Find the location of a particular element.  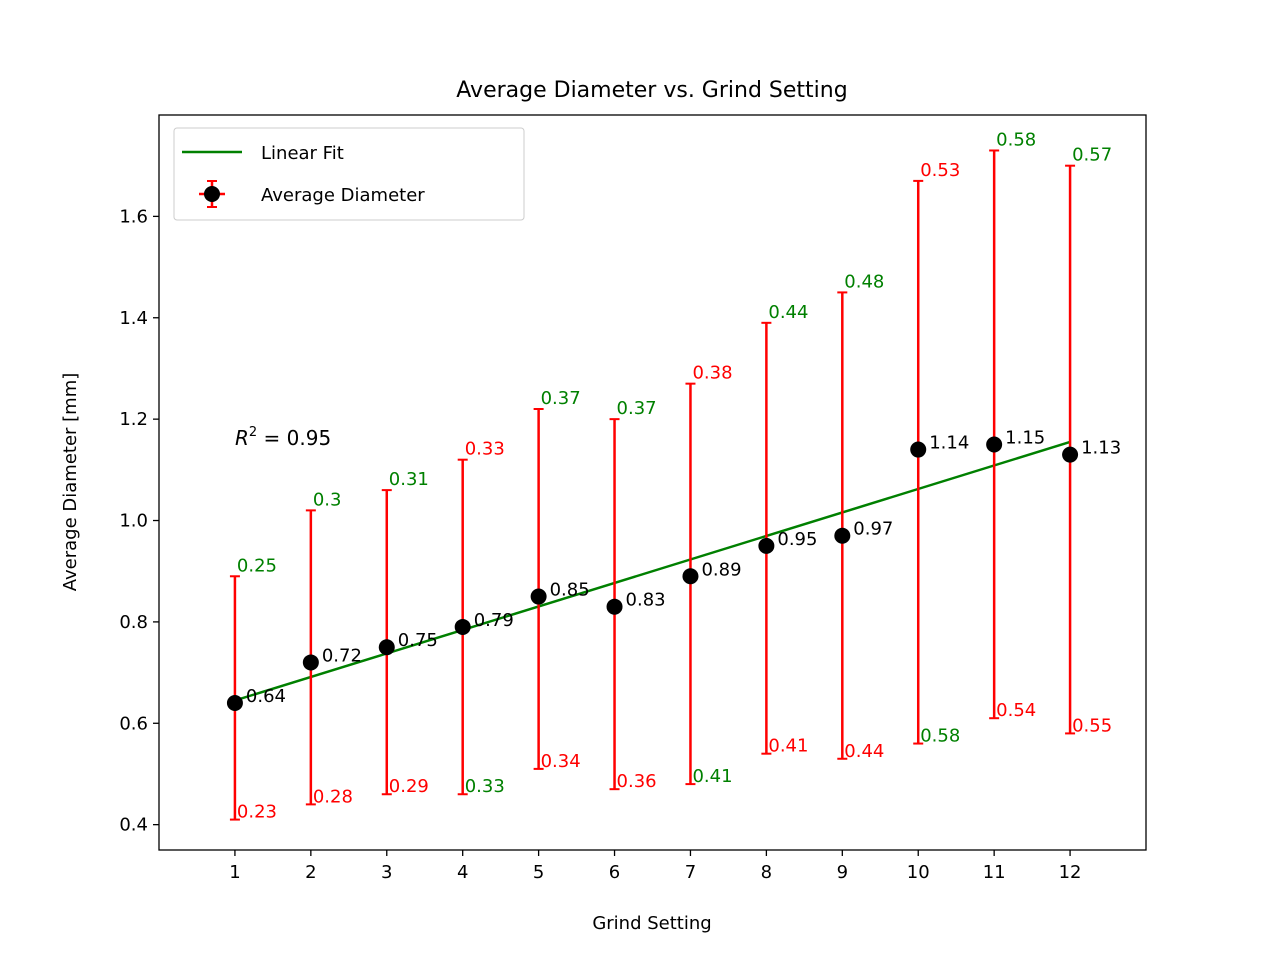

y-tick-label: 0.6 is located at coordinates (133, 723).